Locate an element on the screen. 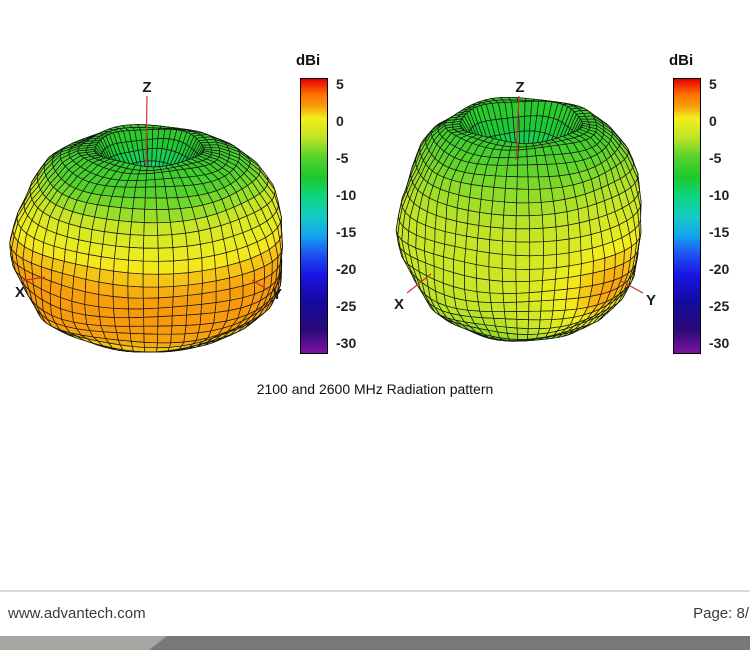  footer-brand-bar-light-segment is located at coordinates (83, 643).